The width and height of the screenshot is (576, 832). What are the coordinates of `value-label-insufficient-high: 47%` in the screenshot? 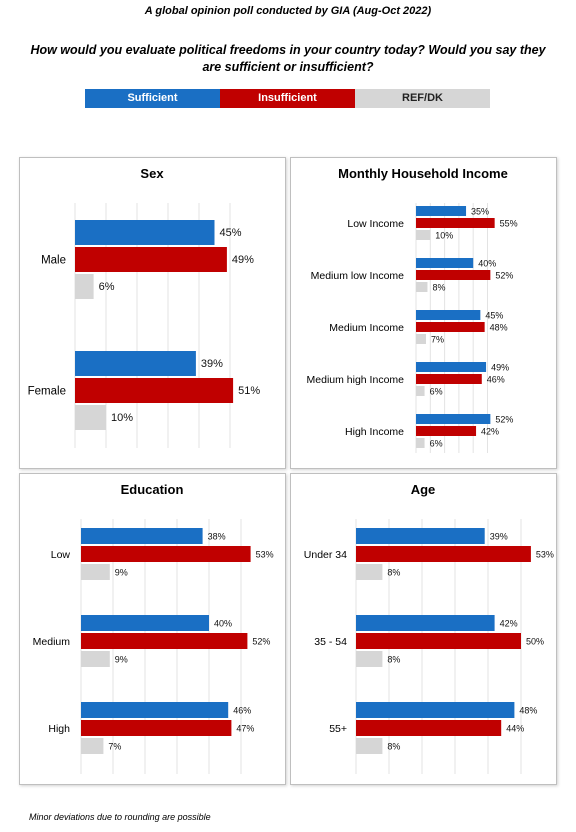 It's located at (245, 729).